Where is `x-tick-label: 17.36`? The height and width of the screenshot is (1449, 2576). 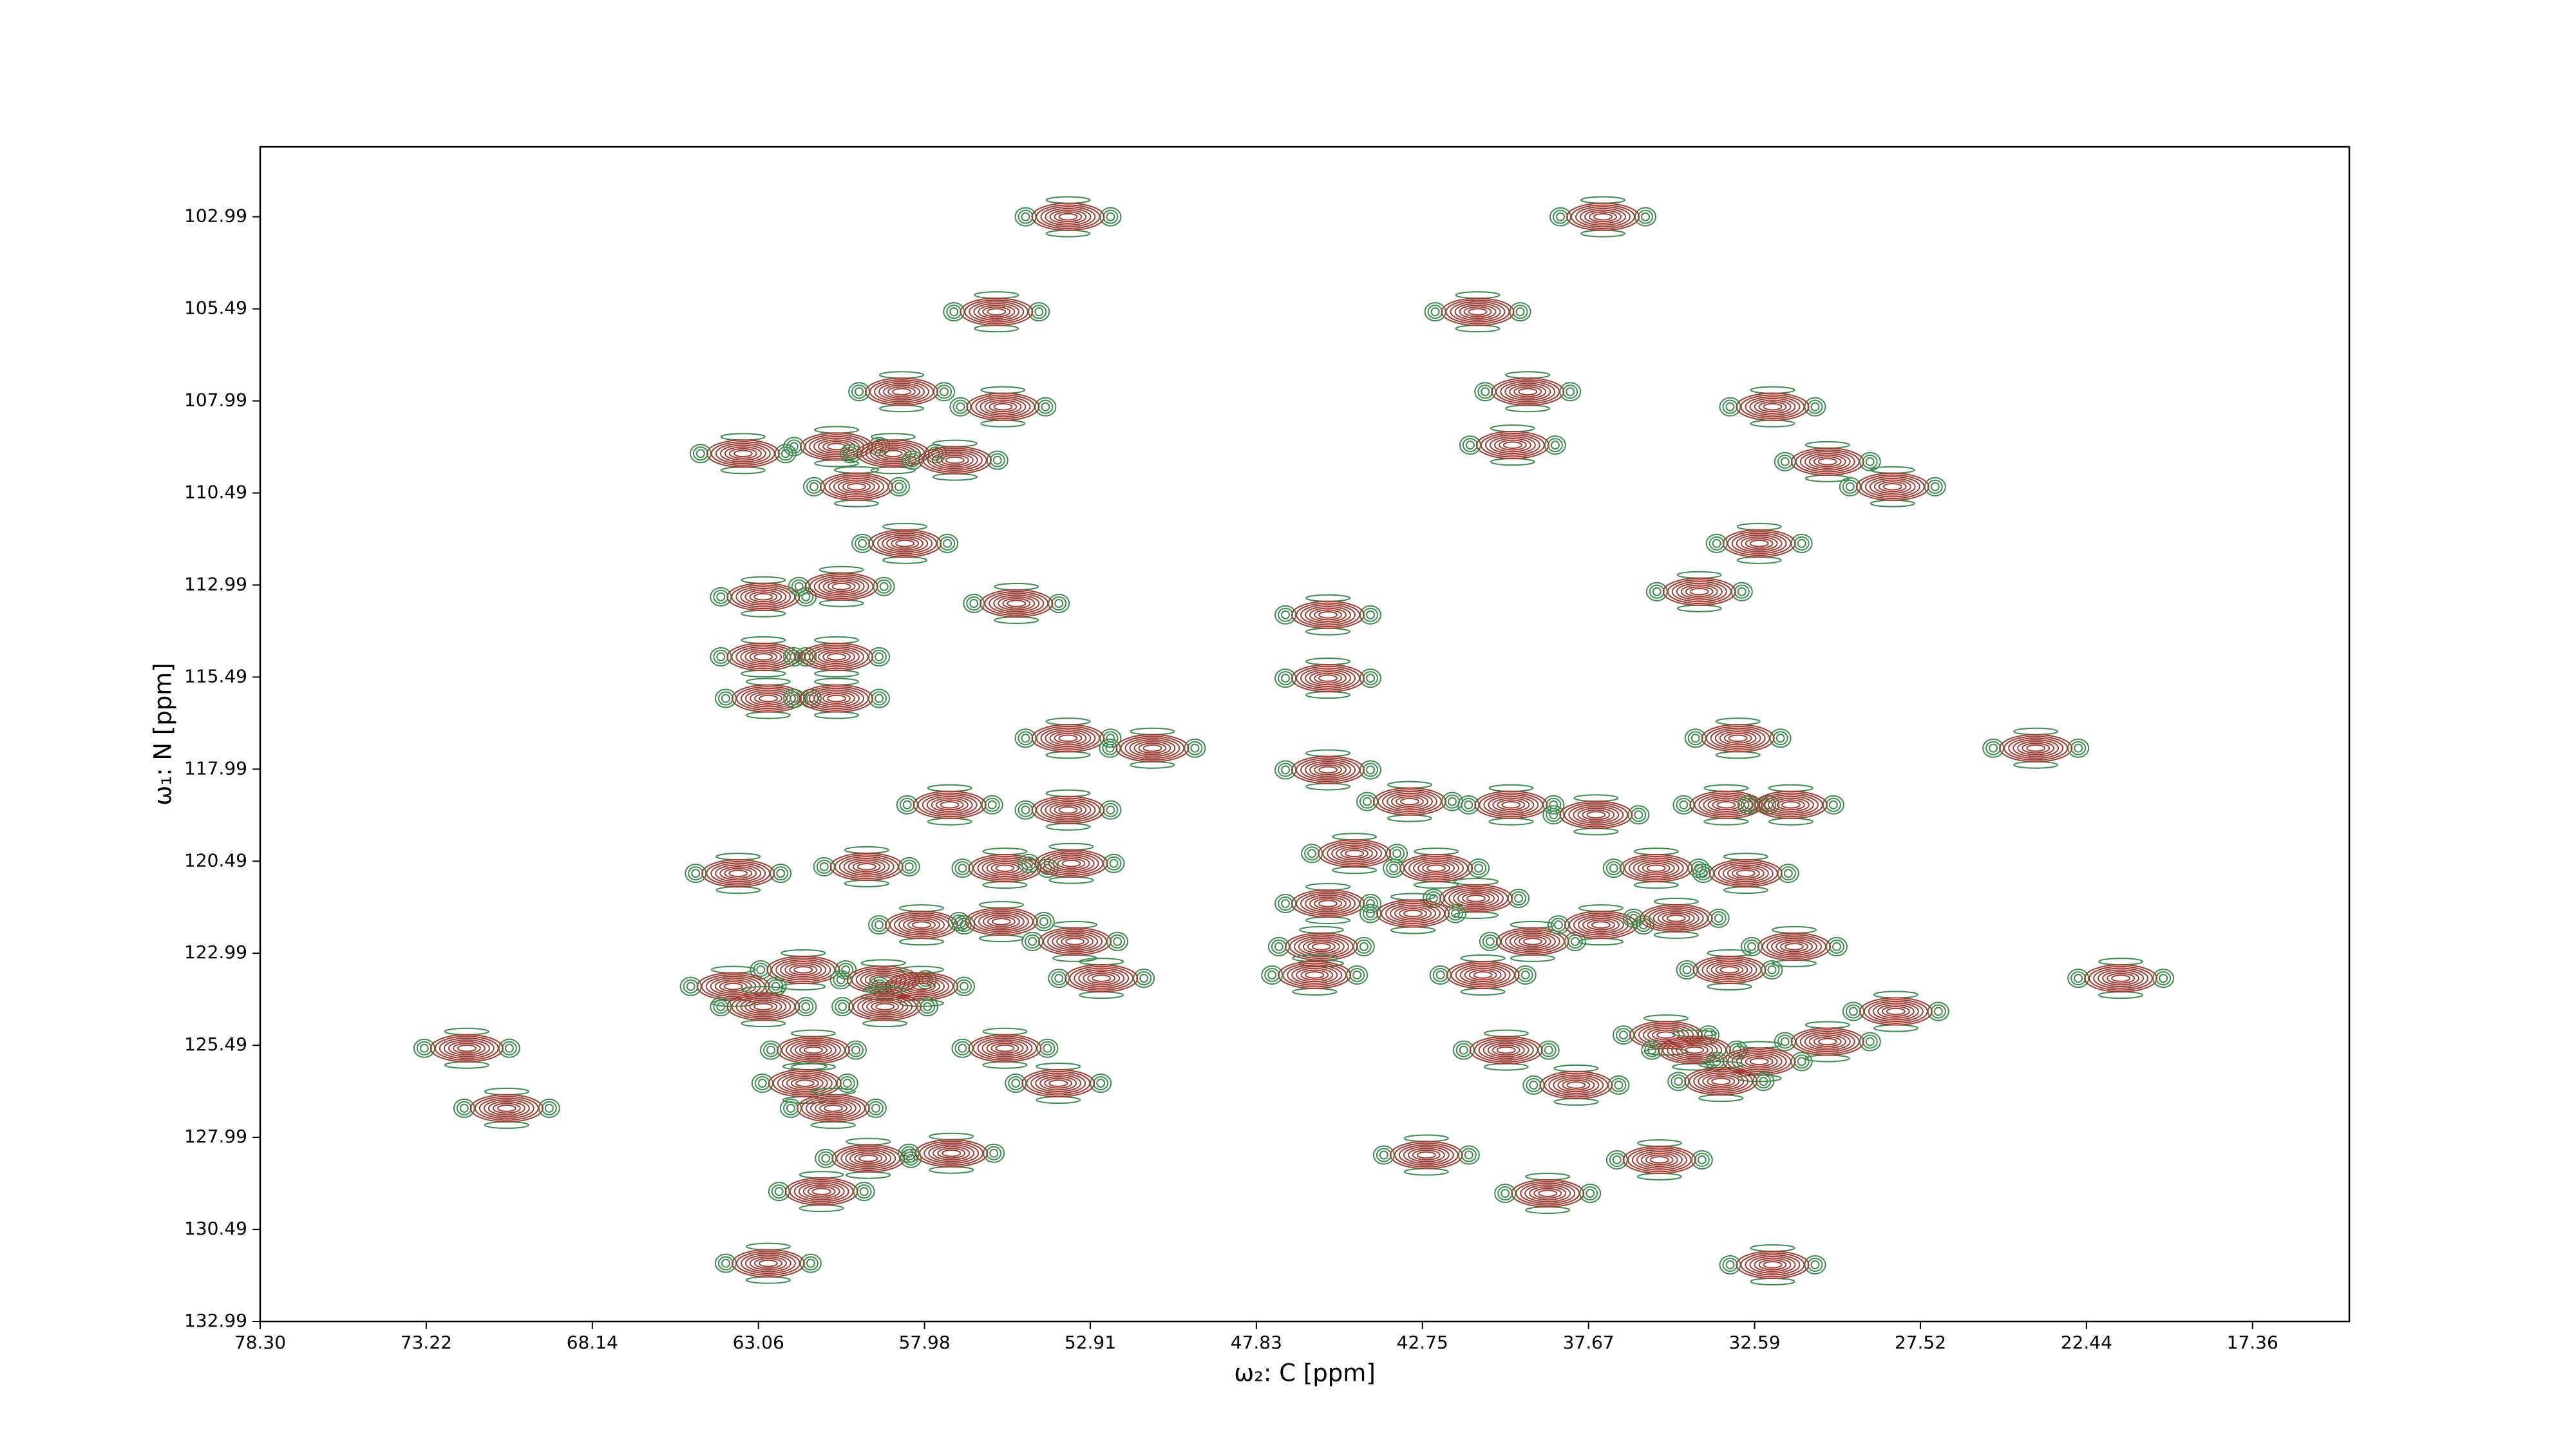 x-tick-label: 17.36 is located at coordinates (2252, 1343).